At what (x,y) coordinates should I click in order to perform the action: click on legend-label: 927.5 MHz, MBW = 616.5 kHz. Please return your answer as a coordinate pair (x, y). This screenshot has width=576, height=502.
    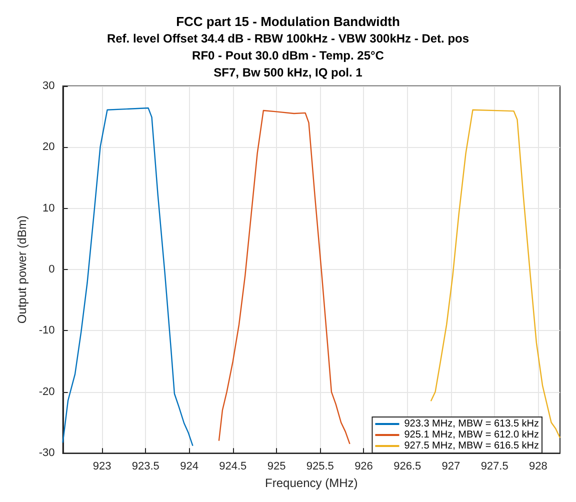
    Looking at the image, I should click on (472, 446).